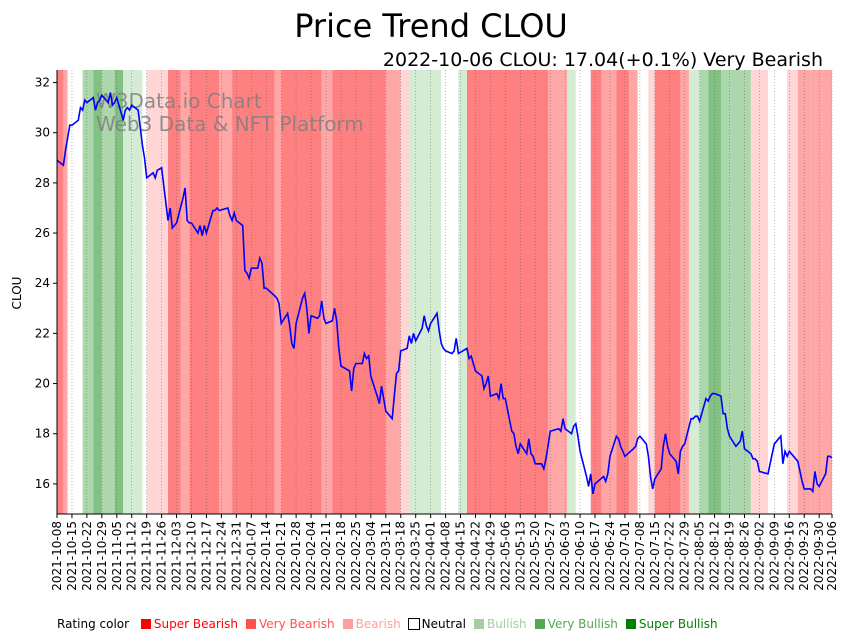  I want to click on x-tick-label-1: 2021-10-15, so click(72, 556).